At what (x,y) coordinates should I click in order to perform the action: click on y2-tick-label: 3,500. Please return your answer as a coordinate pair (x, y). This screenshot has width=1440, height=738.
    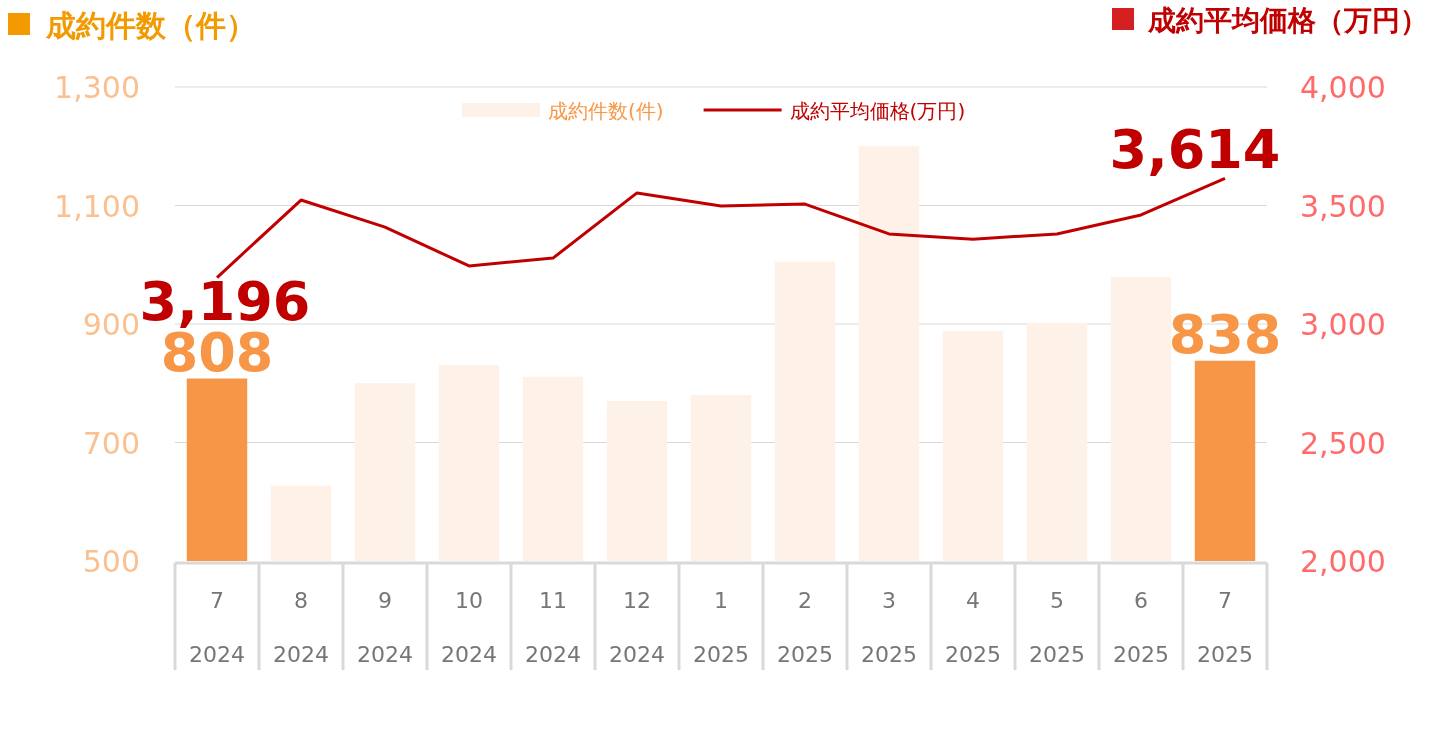
    Looking at the image, I should click on (1343, 206).